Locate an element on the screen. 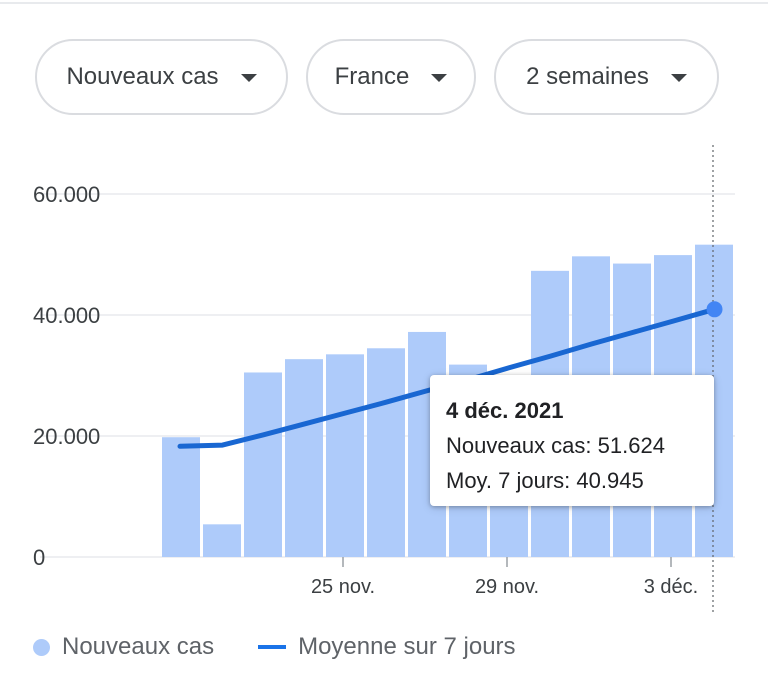  location-dropdown: France is located at coordinates (391, 77).